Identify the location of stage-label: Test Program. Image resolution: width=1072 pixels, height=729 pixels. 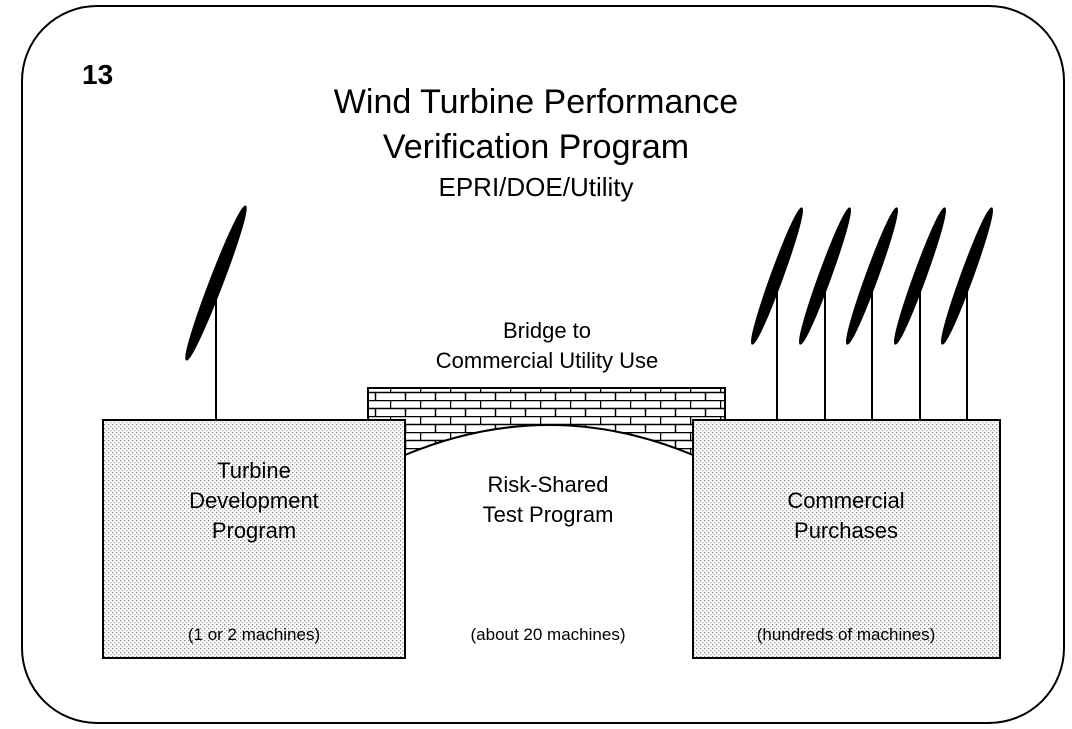
(548, 514).